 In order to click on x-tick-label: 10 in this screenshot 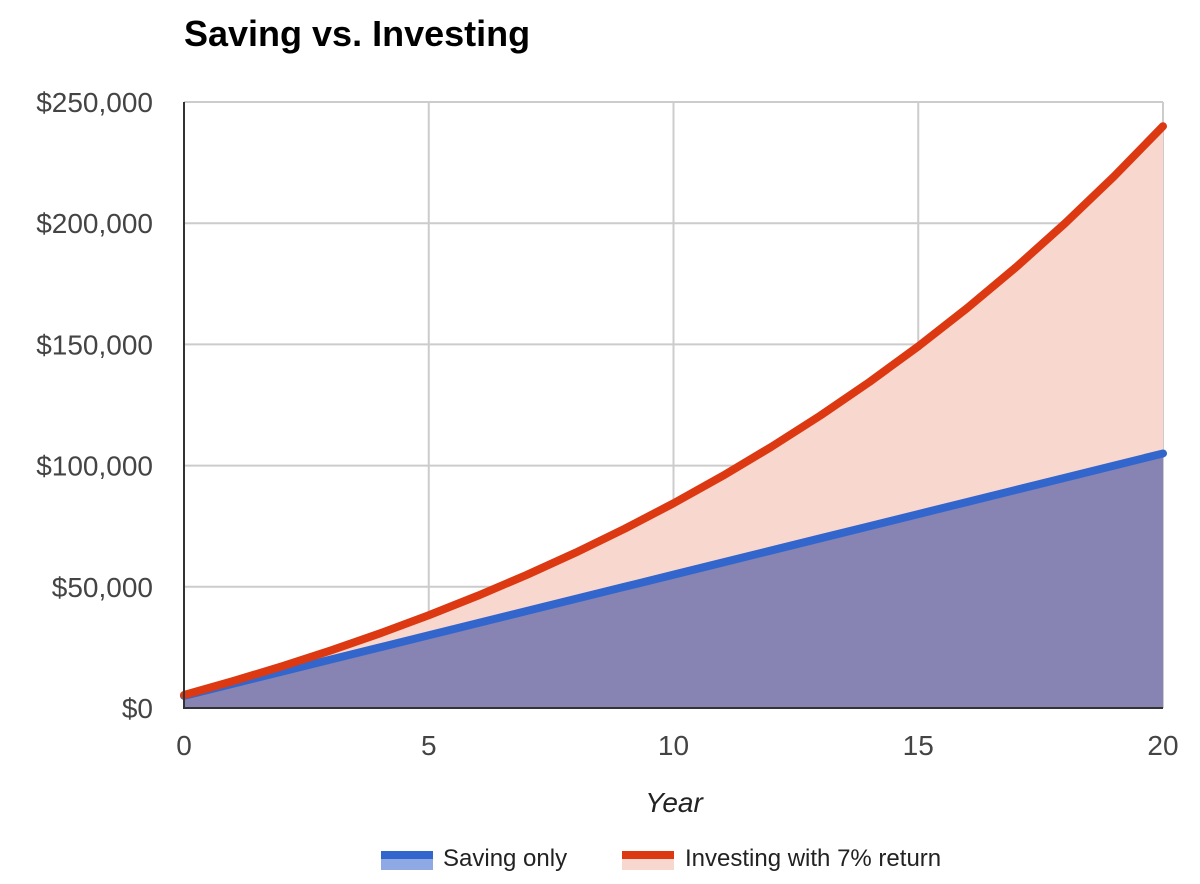, I will do `click(673, 745)`.